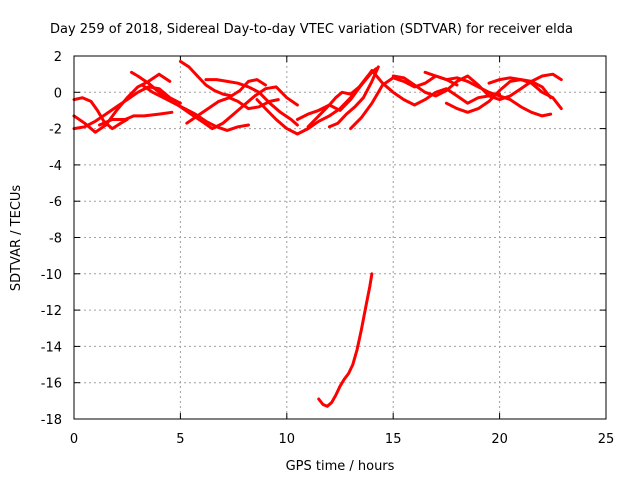  I want to click on y-tick-label: 0, so click(58, 93).